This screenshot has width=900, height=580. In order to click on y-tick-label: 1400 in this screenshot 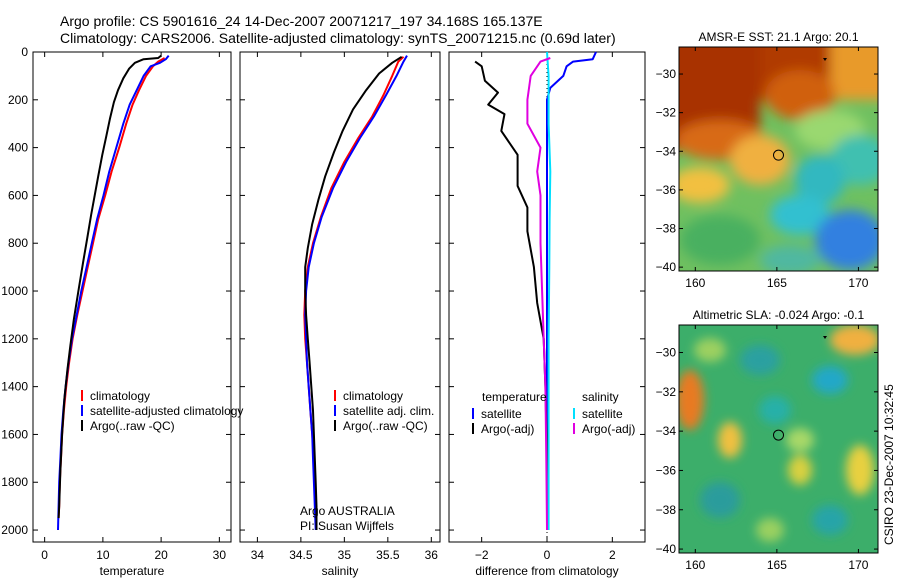, I will do `click(14, 387)`.